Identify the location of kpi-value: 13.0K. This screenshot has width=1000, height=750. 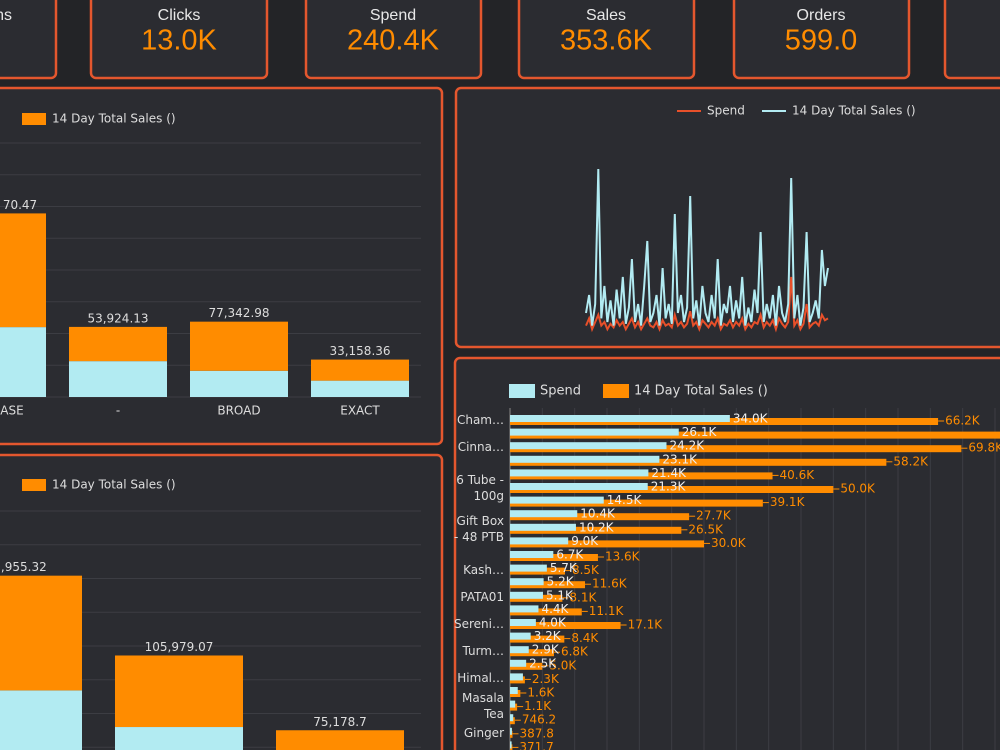
(179, 41).